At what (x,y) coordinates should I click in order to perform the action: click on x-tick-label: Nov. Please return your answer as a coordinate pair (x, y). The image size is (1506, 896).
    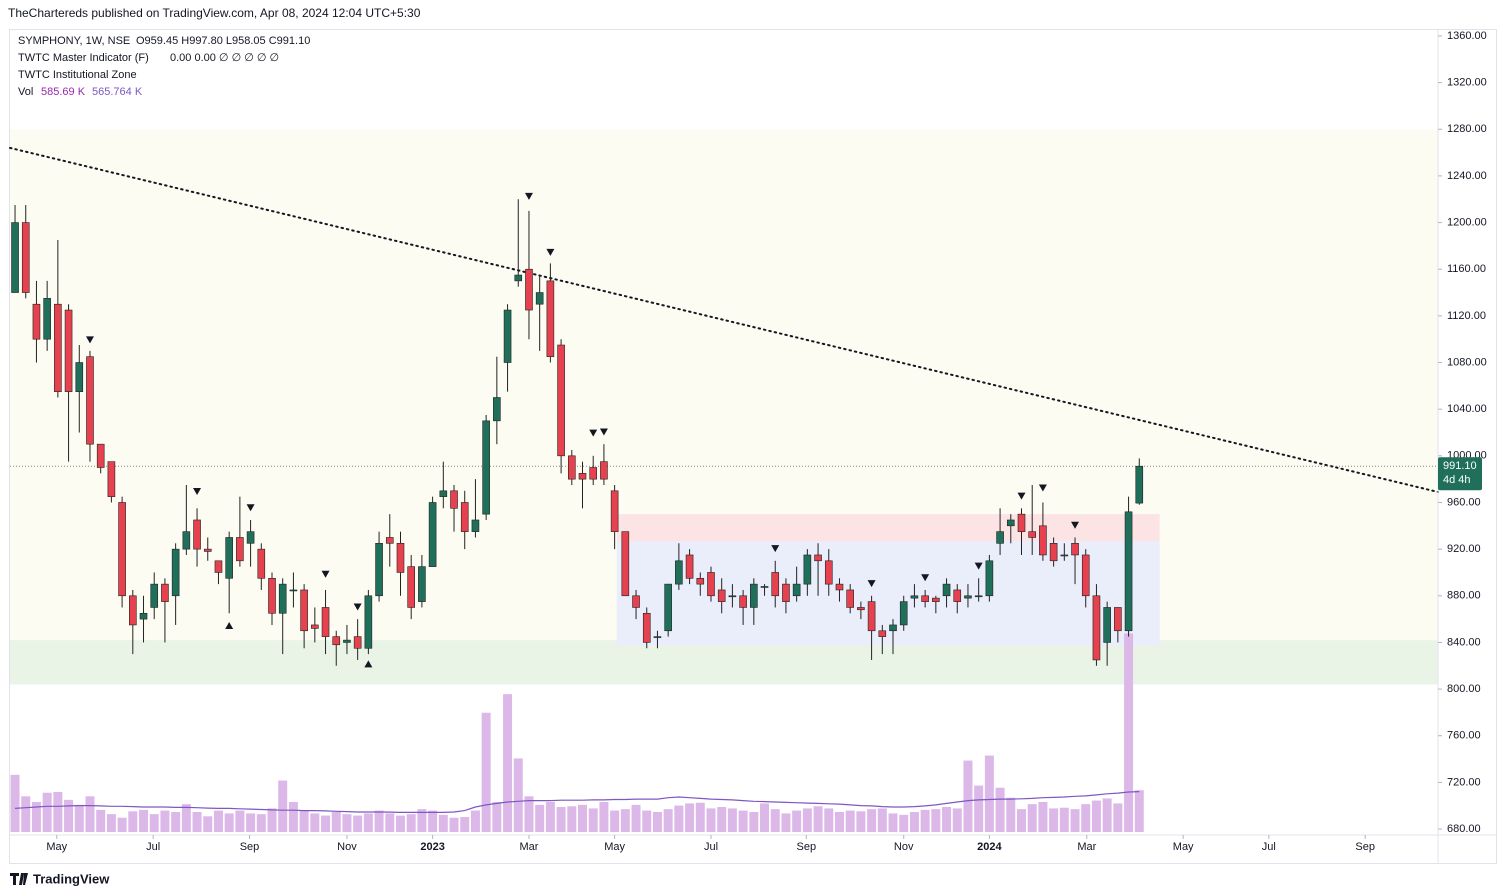
    Looking at the image, I should click on (347, 847).